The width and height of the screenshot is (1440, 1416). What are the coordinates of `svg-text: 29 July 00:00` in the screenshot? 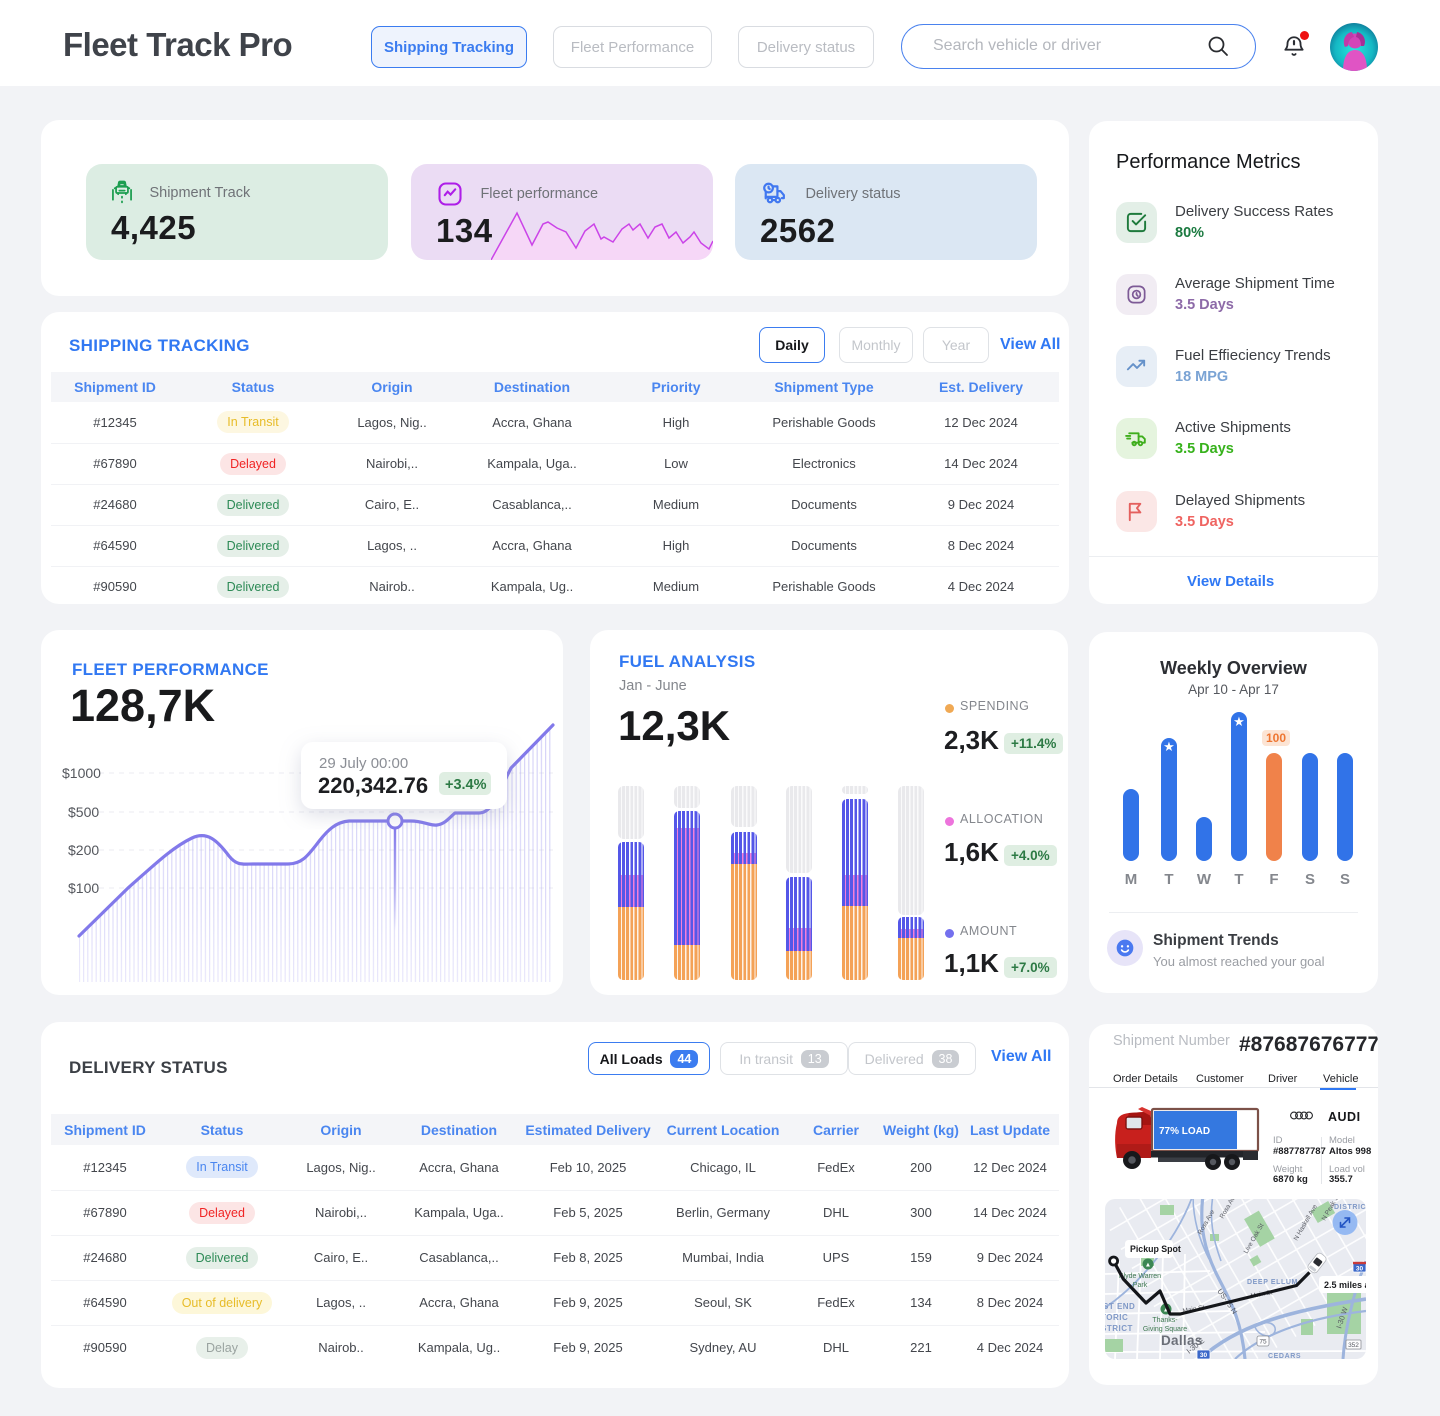 It's located at (363, 763).